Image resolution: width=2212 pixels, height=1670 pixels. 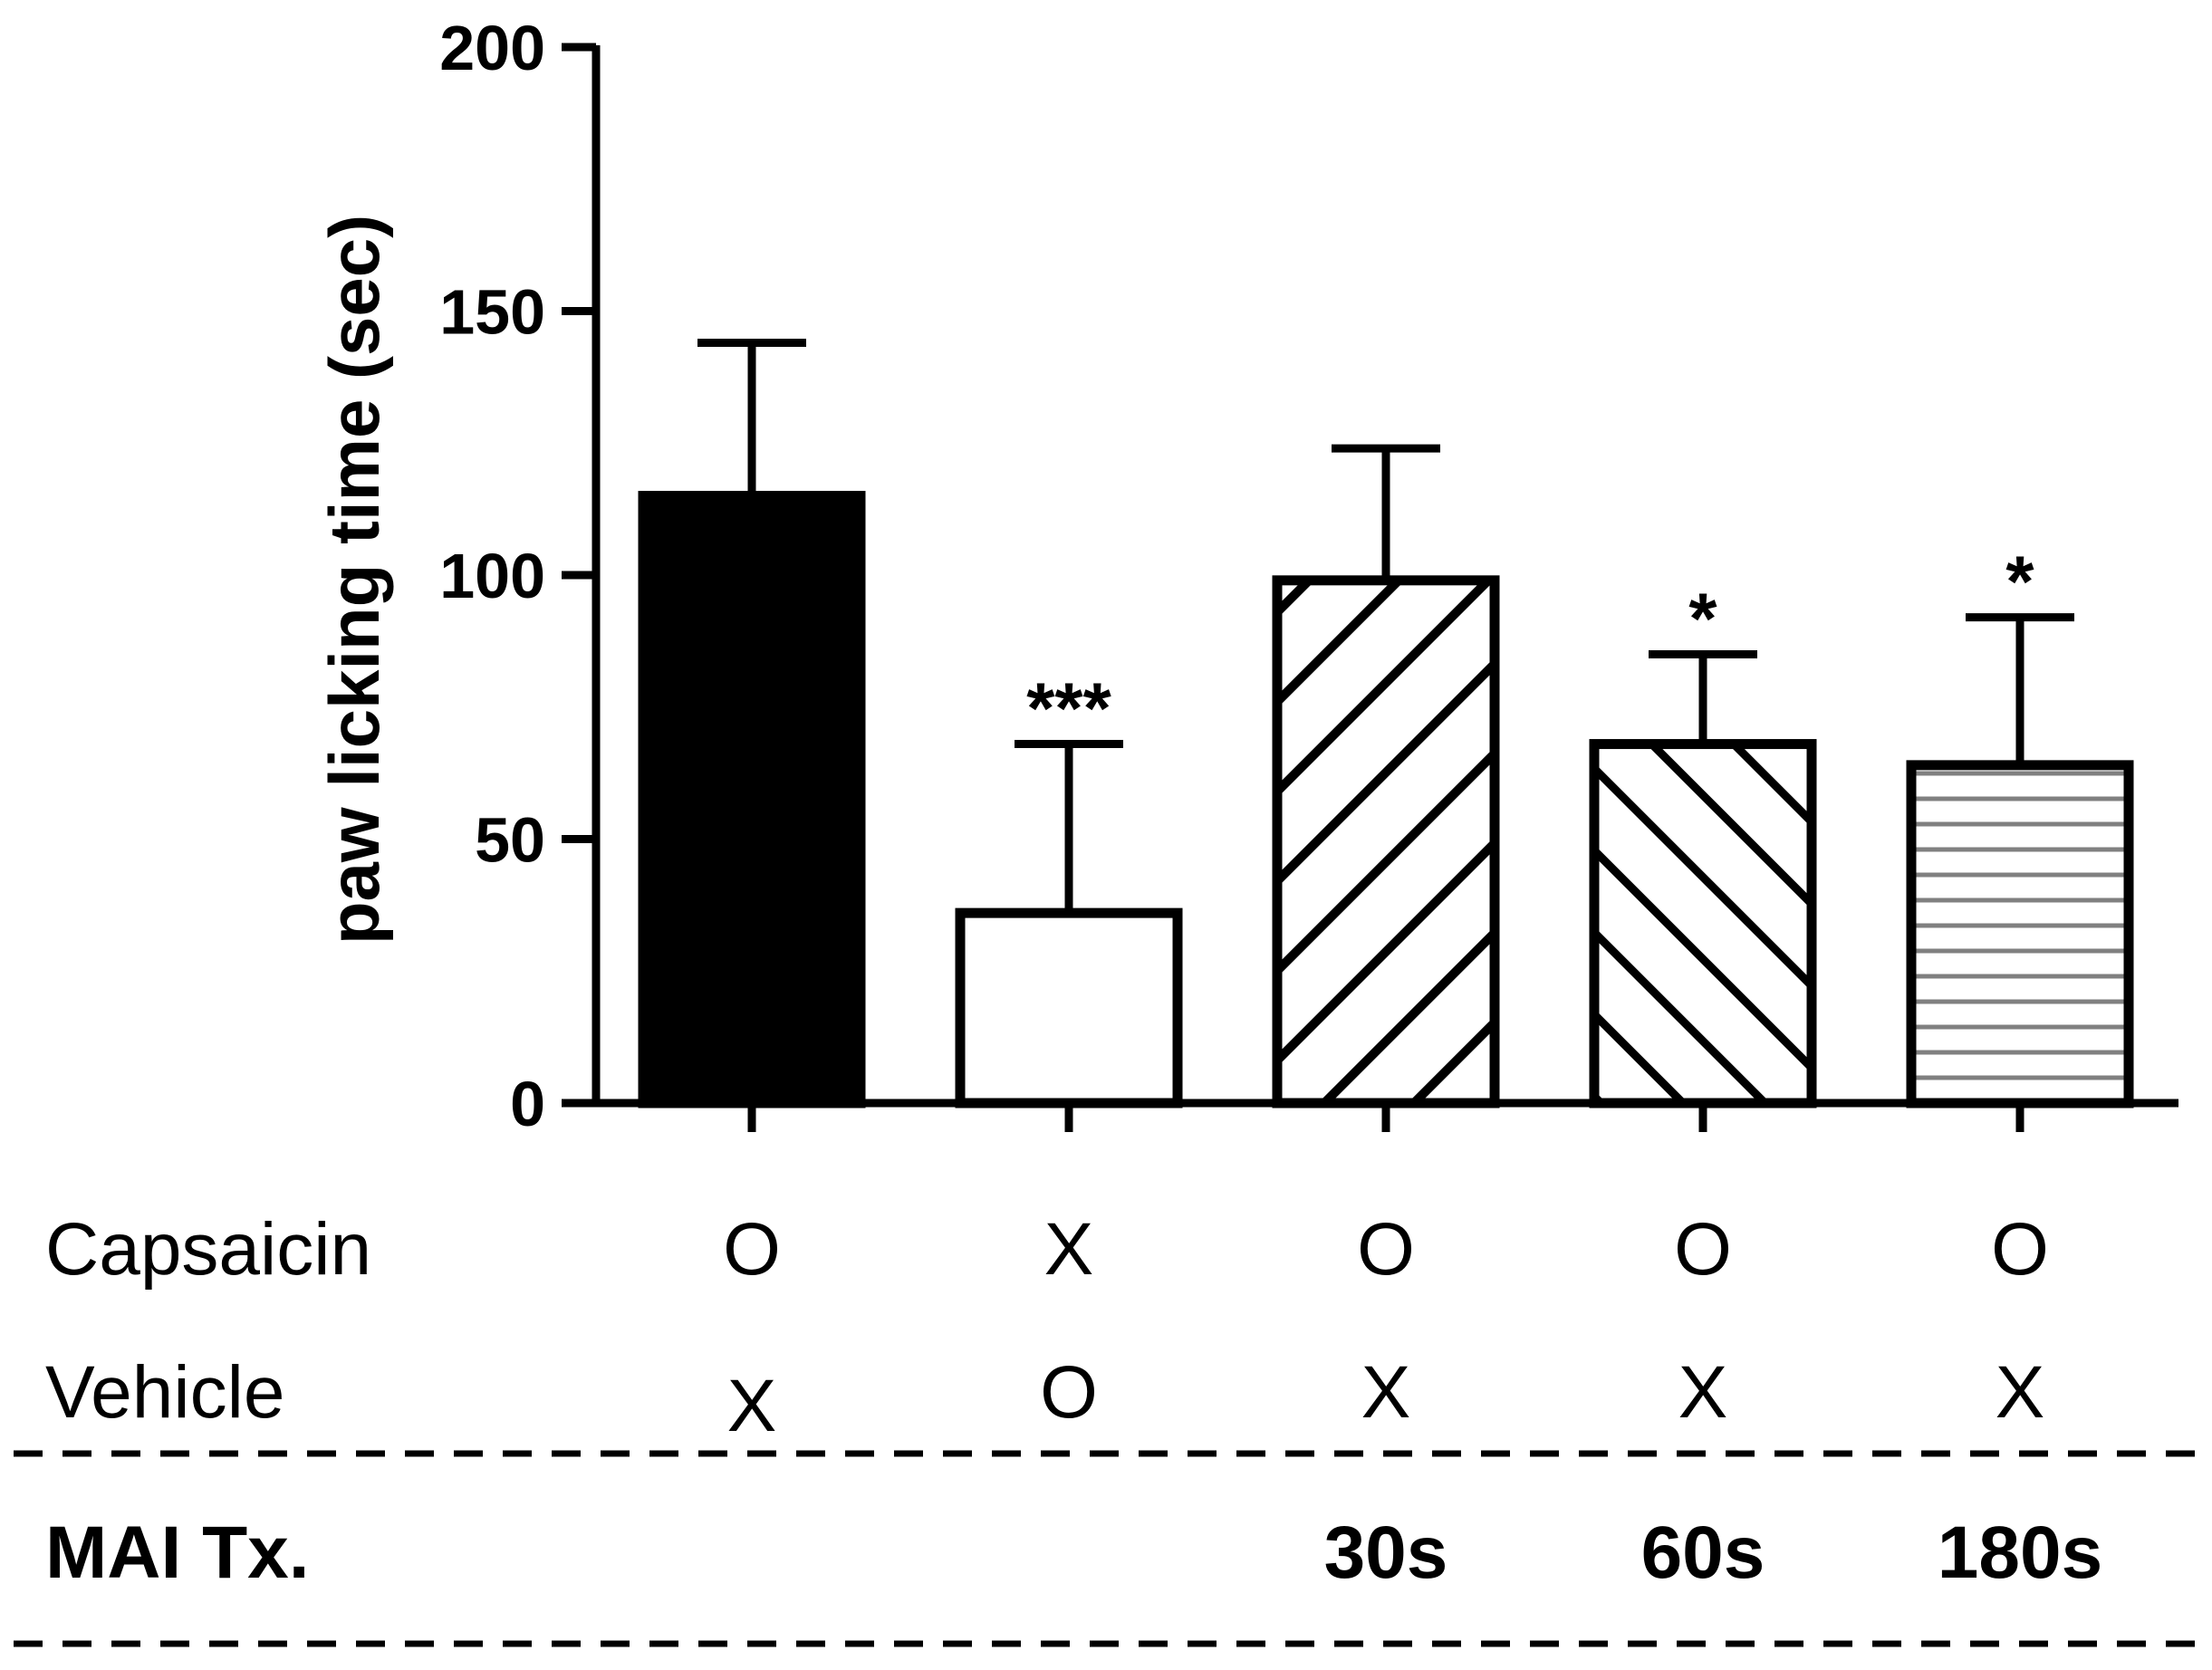 I want to click on y-axis: 0 50 100 150 200, so click(x=520, y=576).